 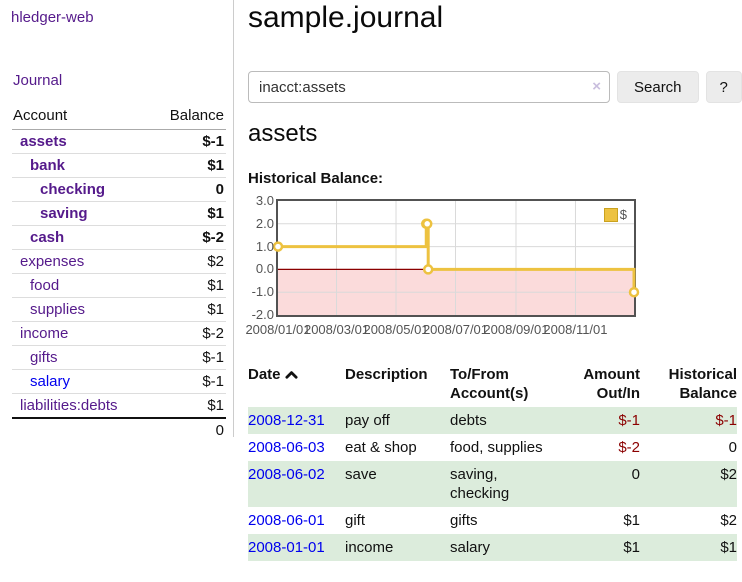 I want to click on accounts-header-row: Account Balance, so click(x=119, y=117).